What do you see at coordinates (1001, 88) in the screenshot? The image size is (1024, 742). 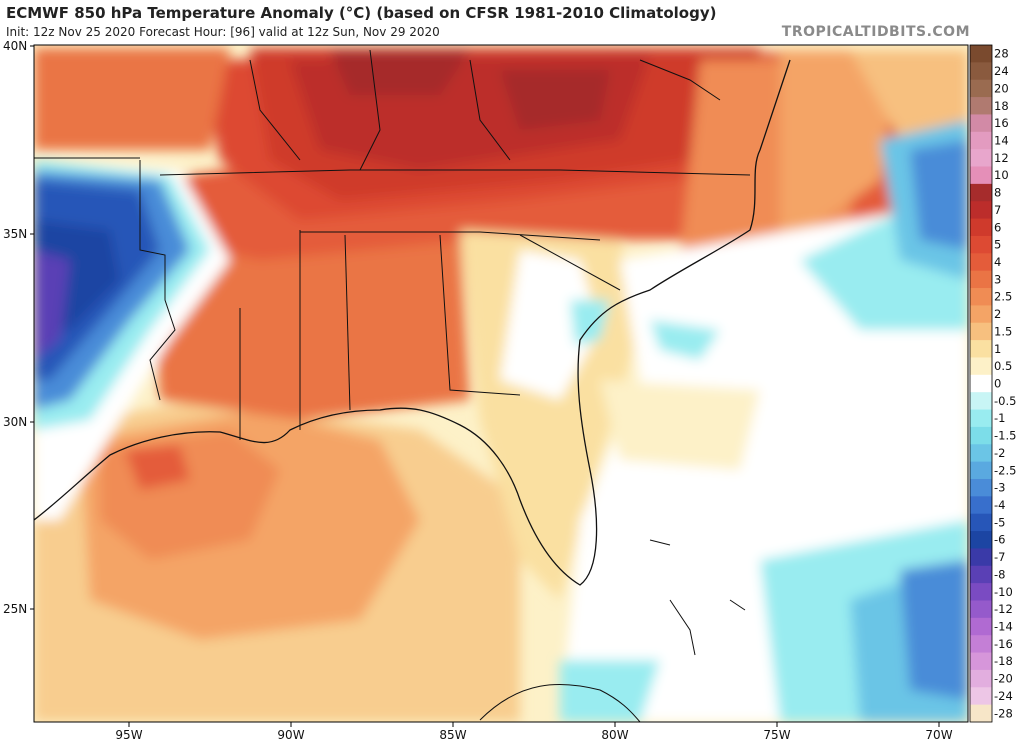 I see `colorbar-label: 20` at bounding box center [1001, 88].